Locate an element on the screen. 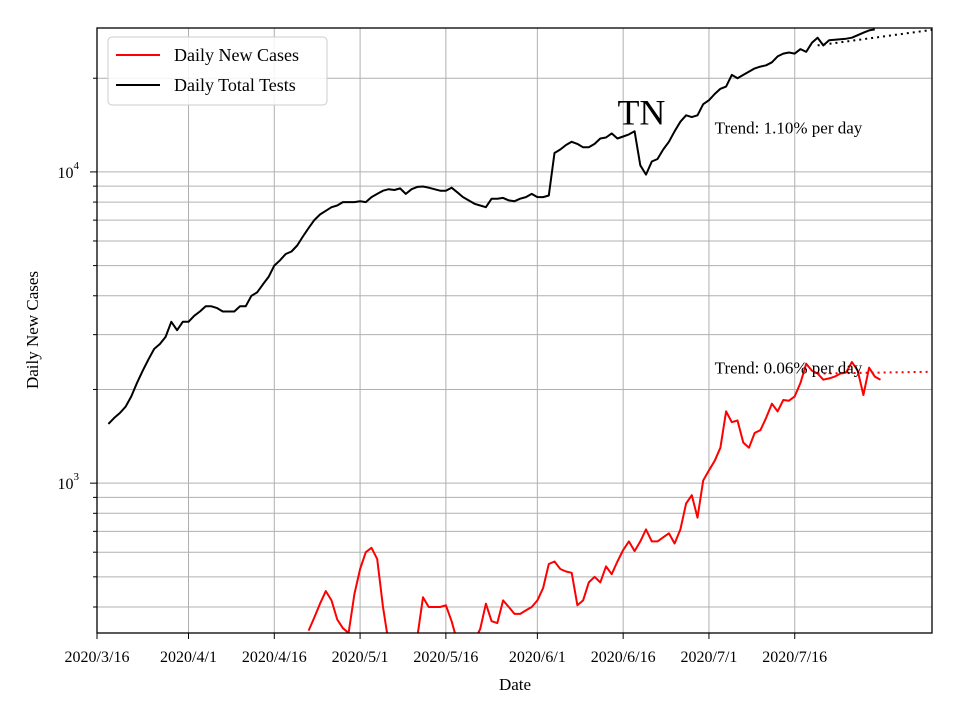  x-tick-label: 2020/5/1 is located at coordinates (360, 657).